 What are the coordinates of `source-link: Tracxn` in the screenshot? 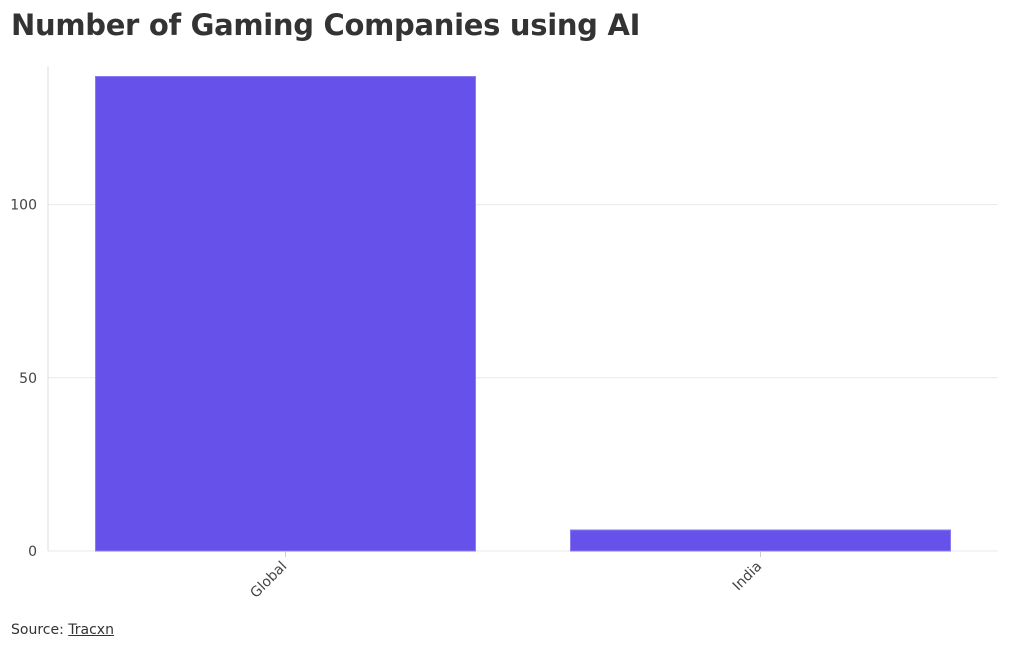 It's located at (91, 630).